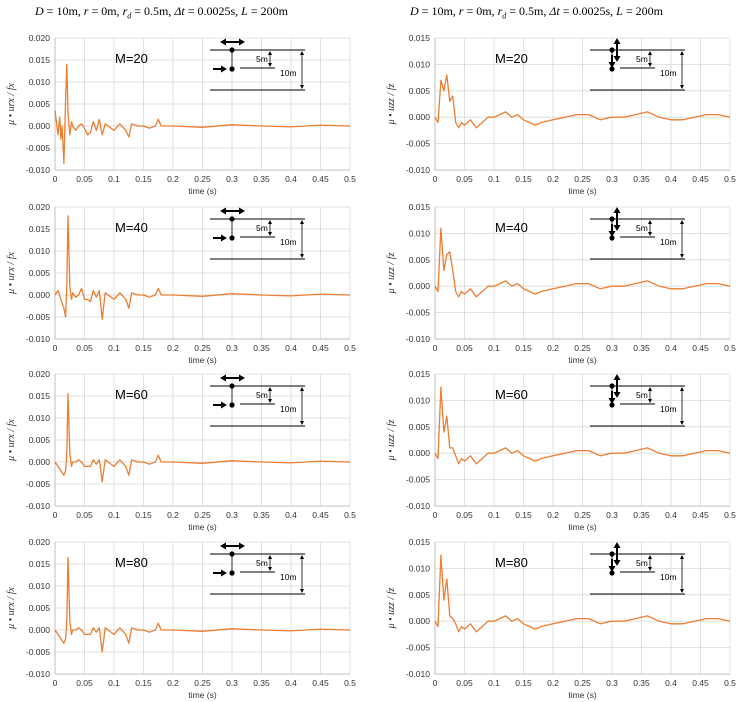 The height and width of the screenshot is (702, 750). Describe the element at coordinates (131, 394) in the screenshot. I see `series-label: M=60` at that location.